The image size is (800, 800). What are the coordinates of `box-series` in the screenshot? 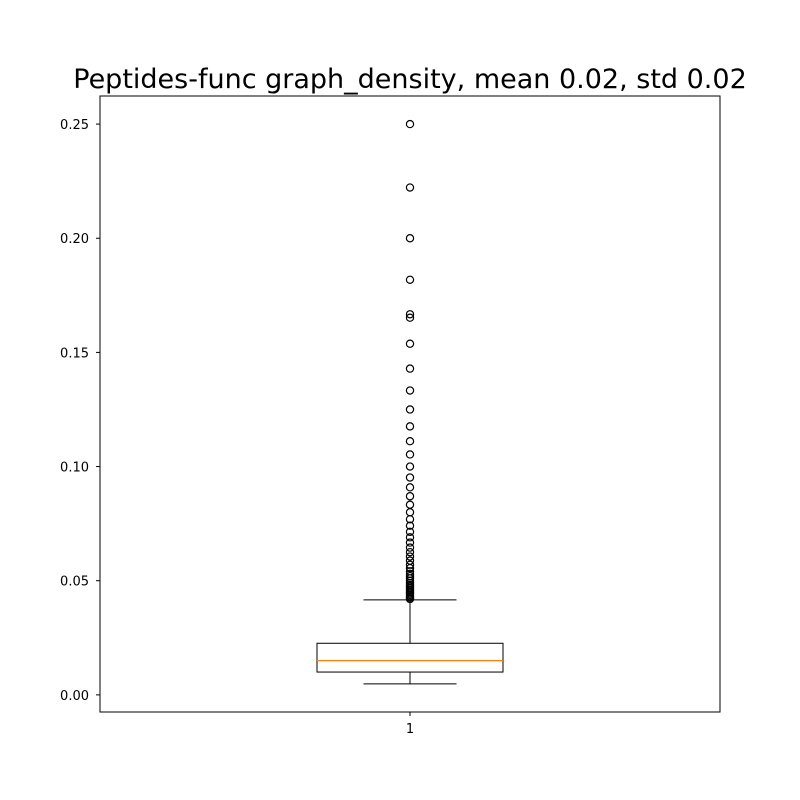 It's located at (410, 642).